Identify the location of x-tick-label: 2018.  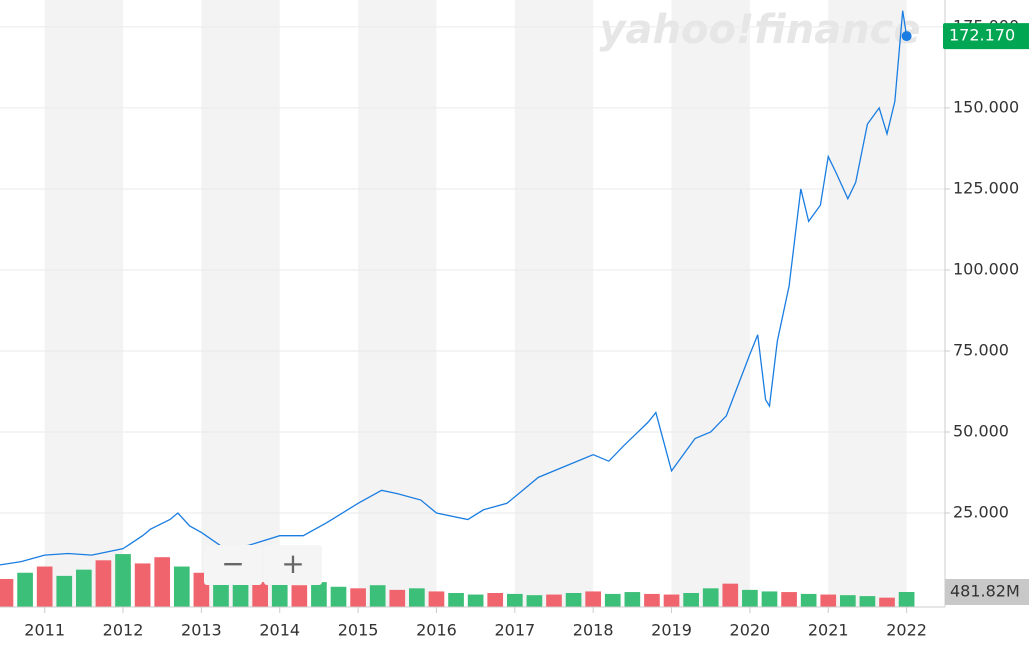
(593, 630).